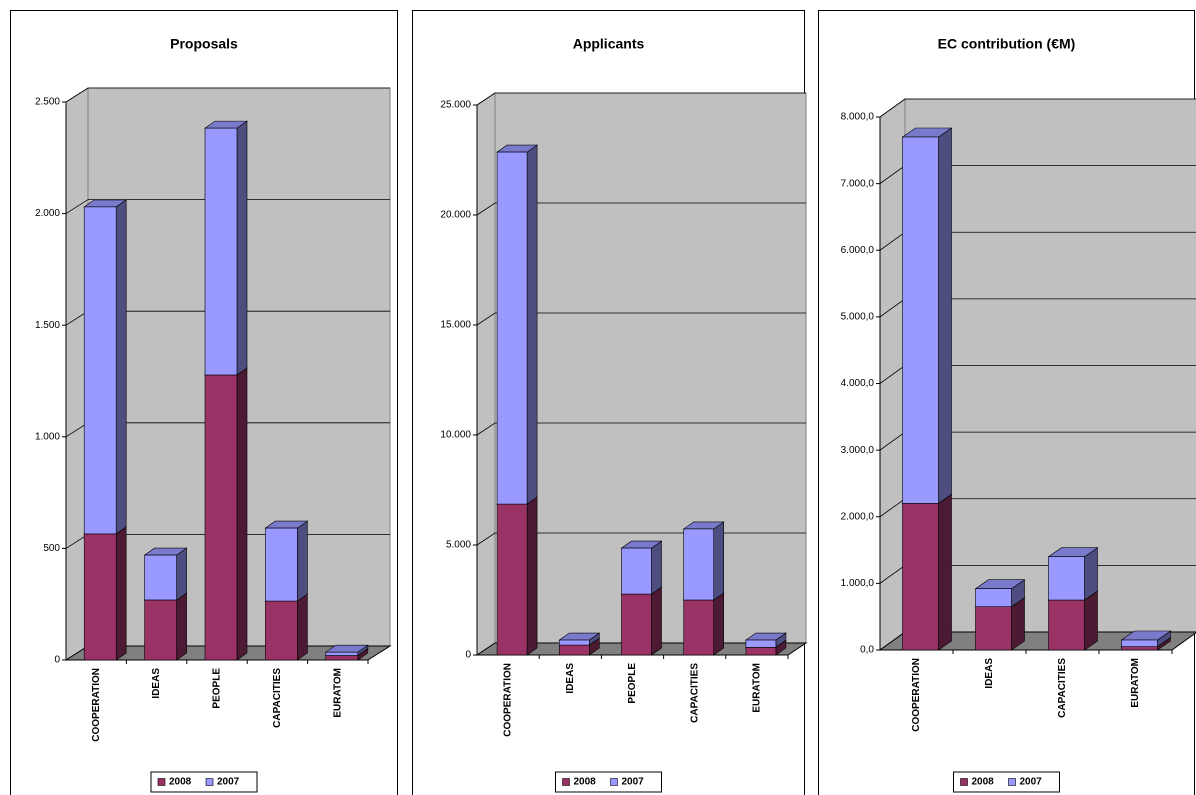  Describe the element at coordinates (47, 325) in the screenshot. I see `y-tick-label: 1.500` at that location.